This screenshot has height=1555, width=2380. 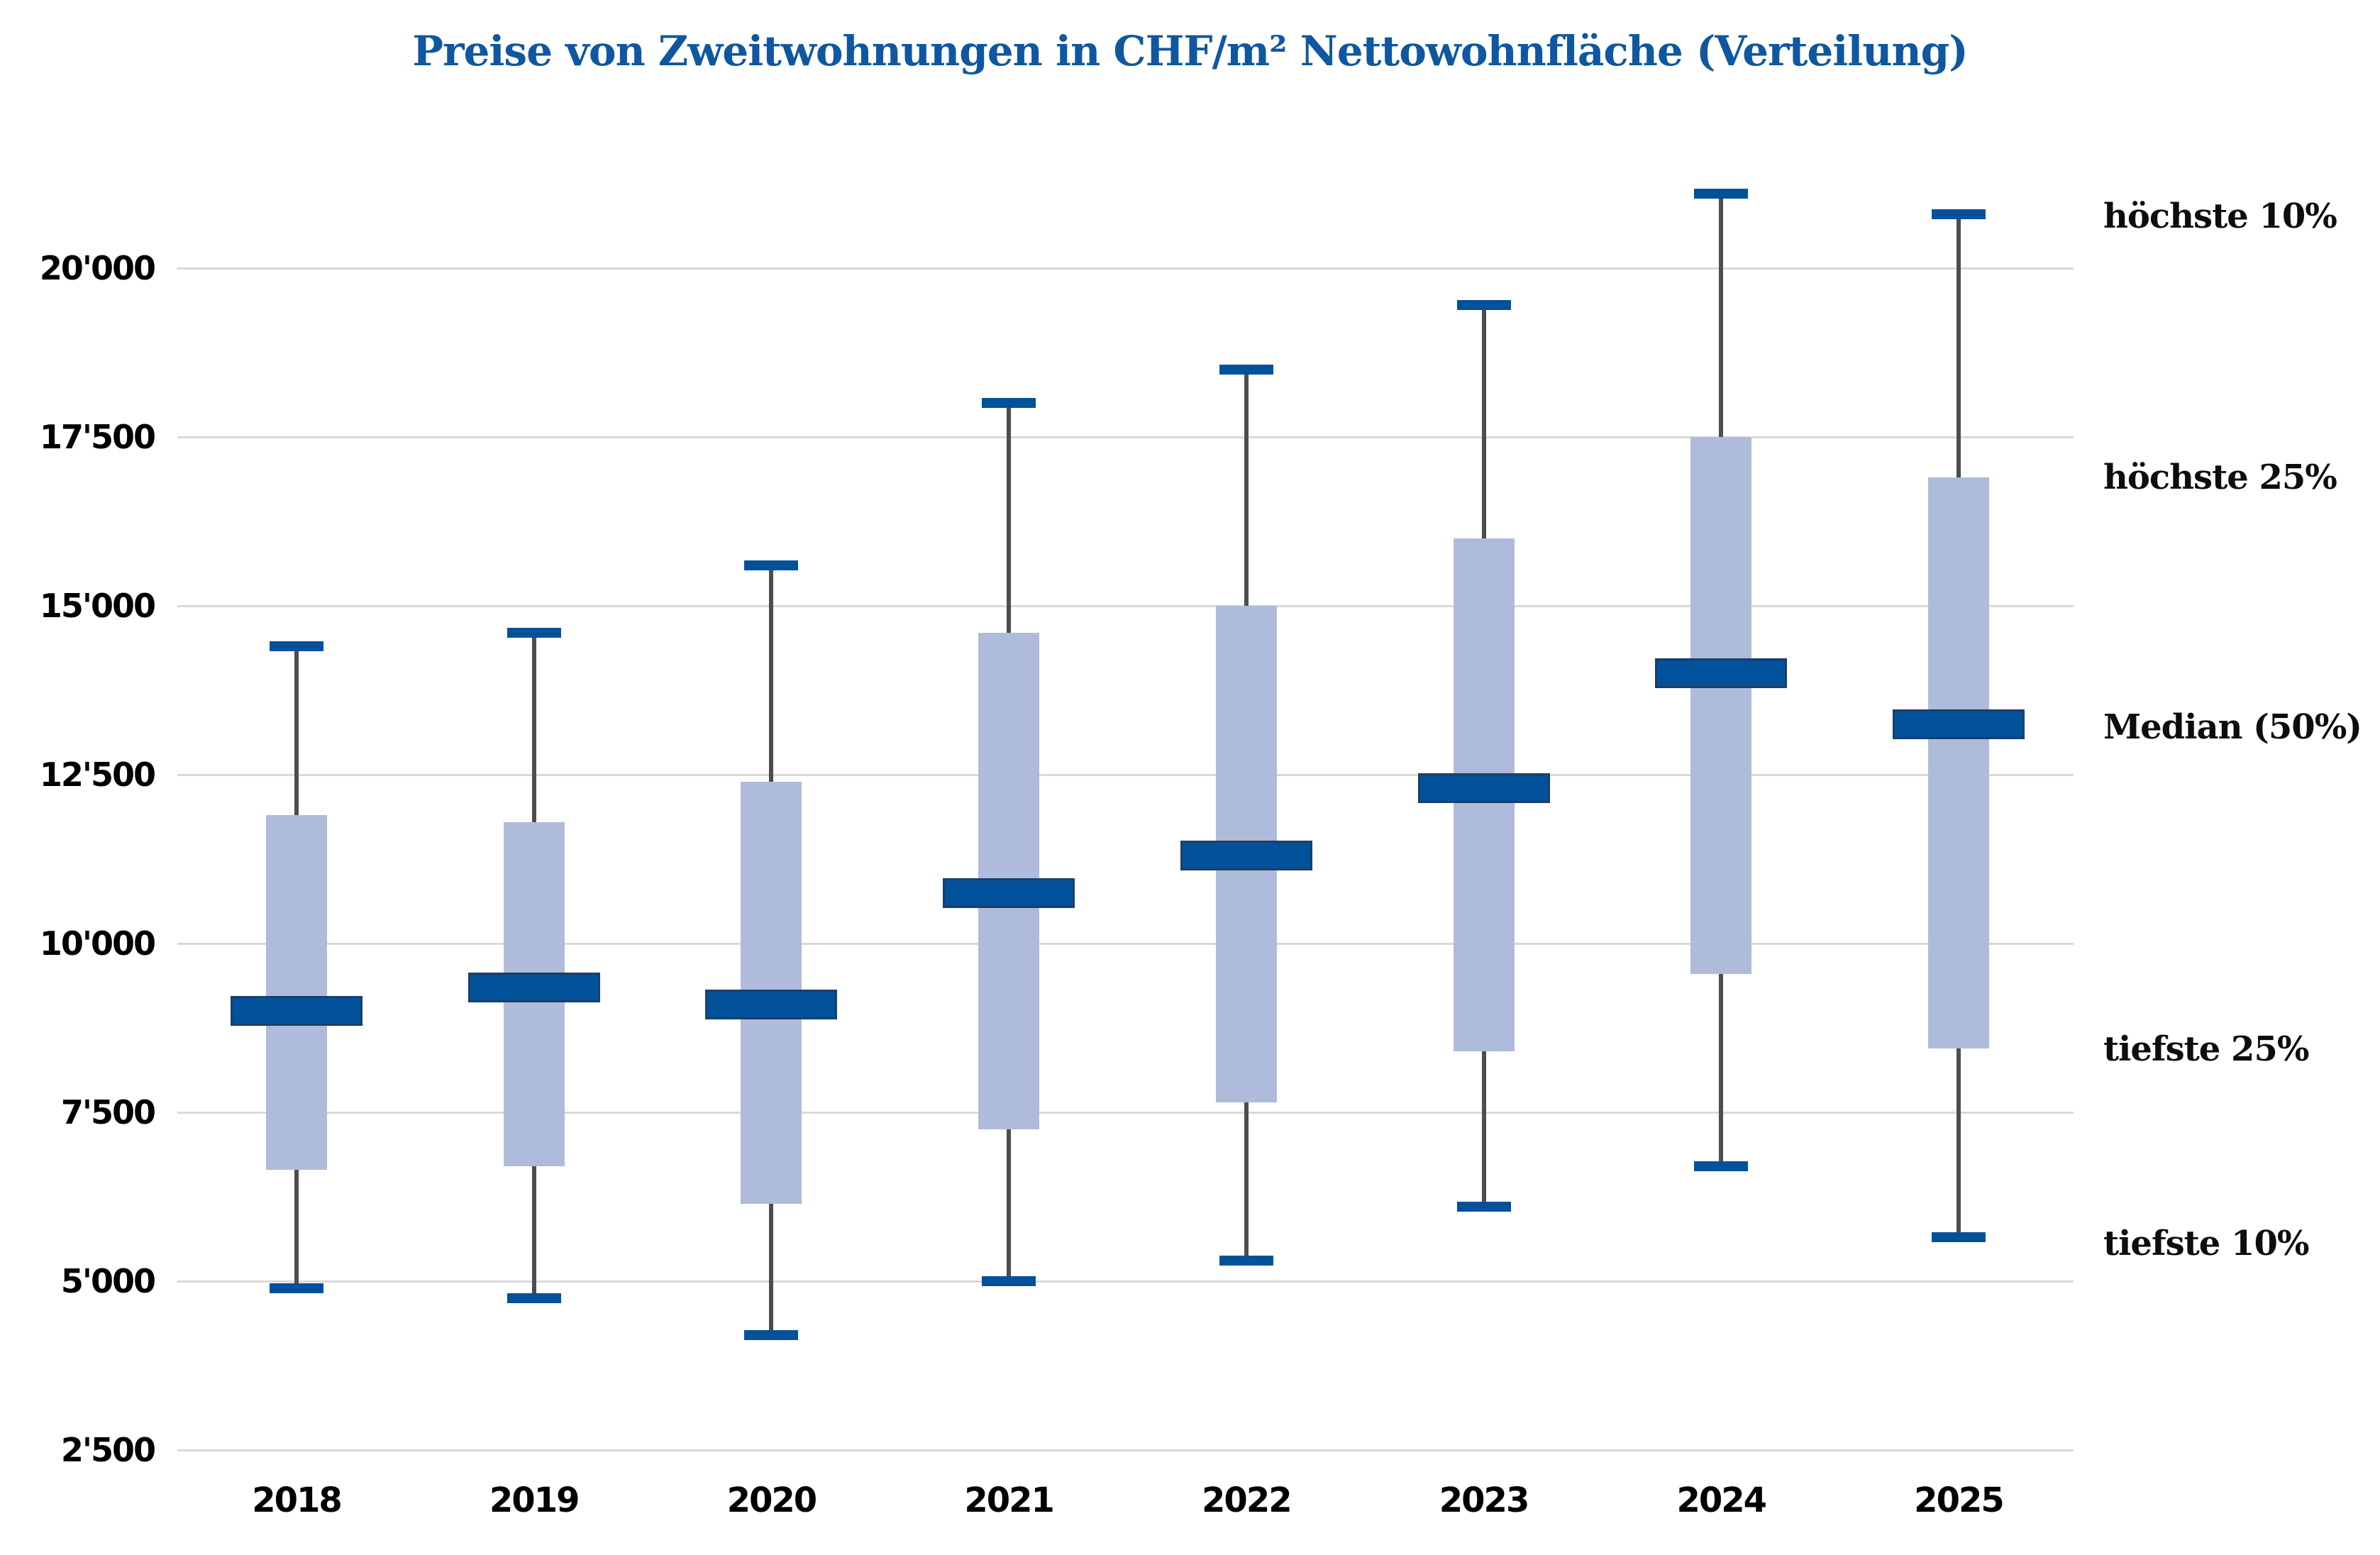 I want to click on median-bar-2018, so click(x=297, y=1011).